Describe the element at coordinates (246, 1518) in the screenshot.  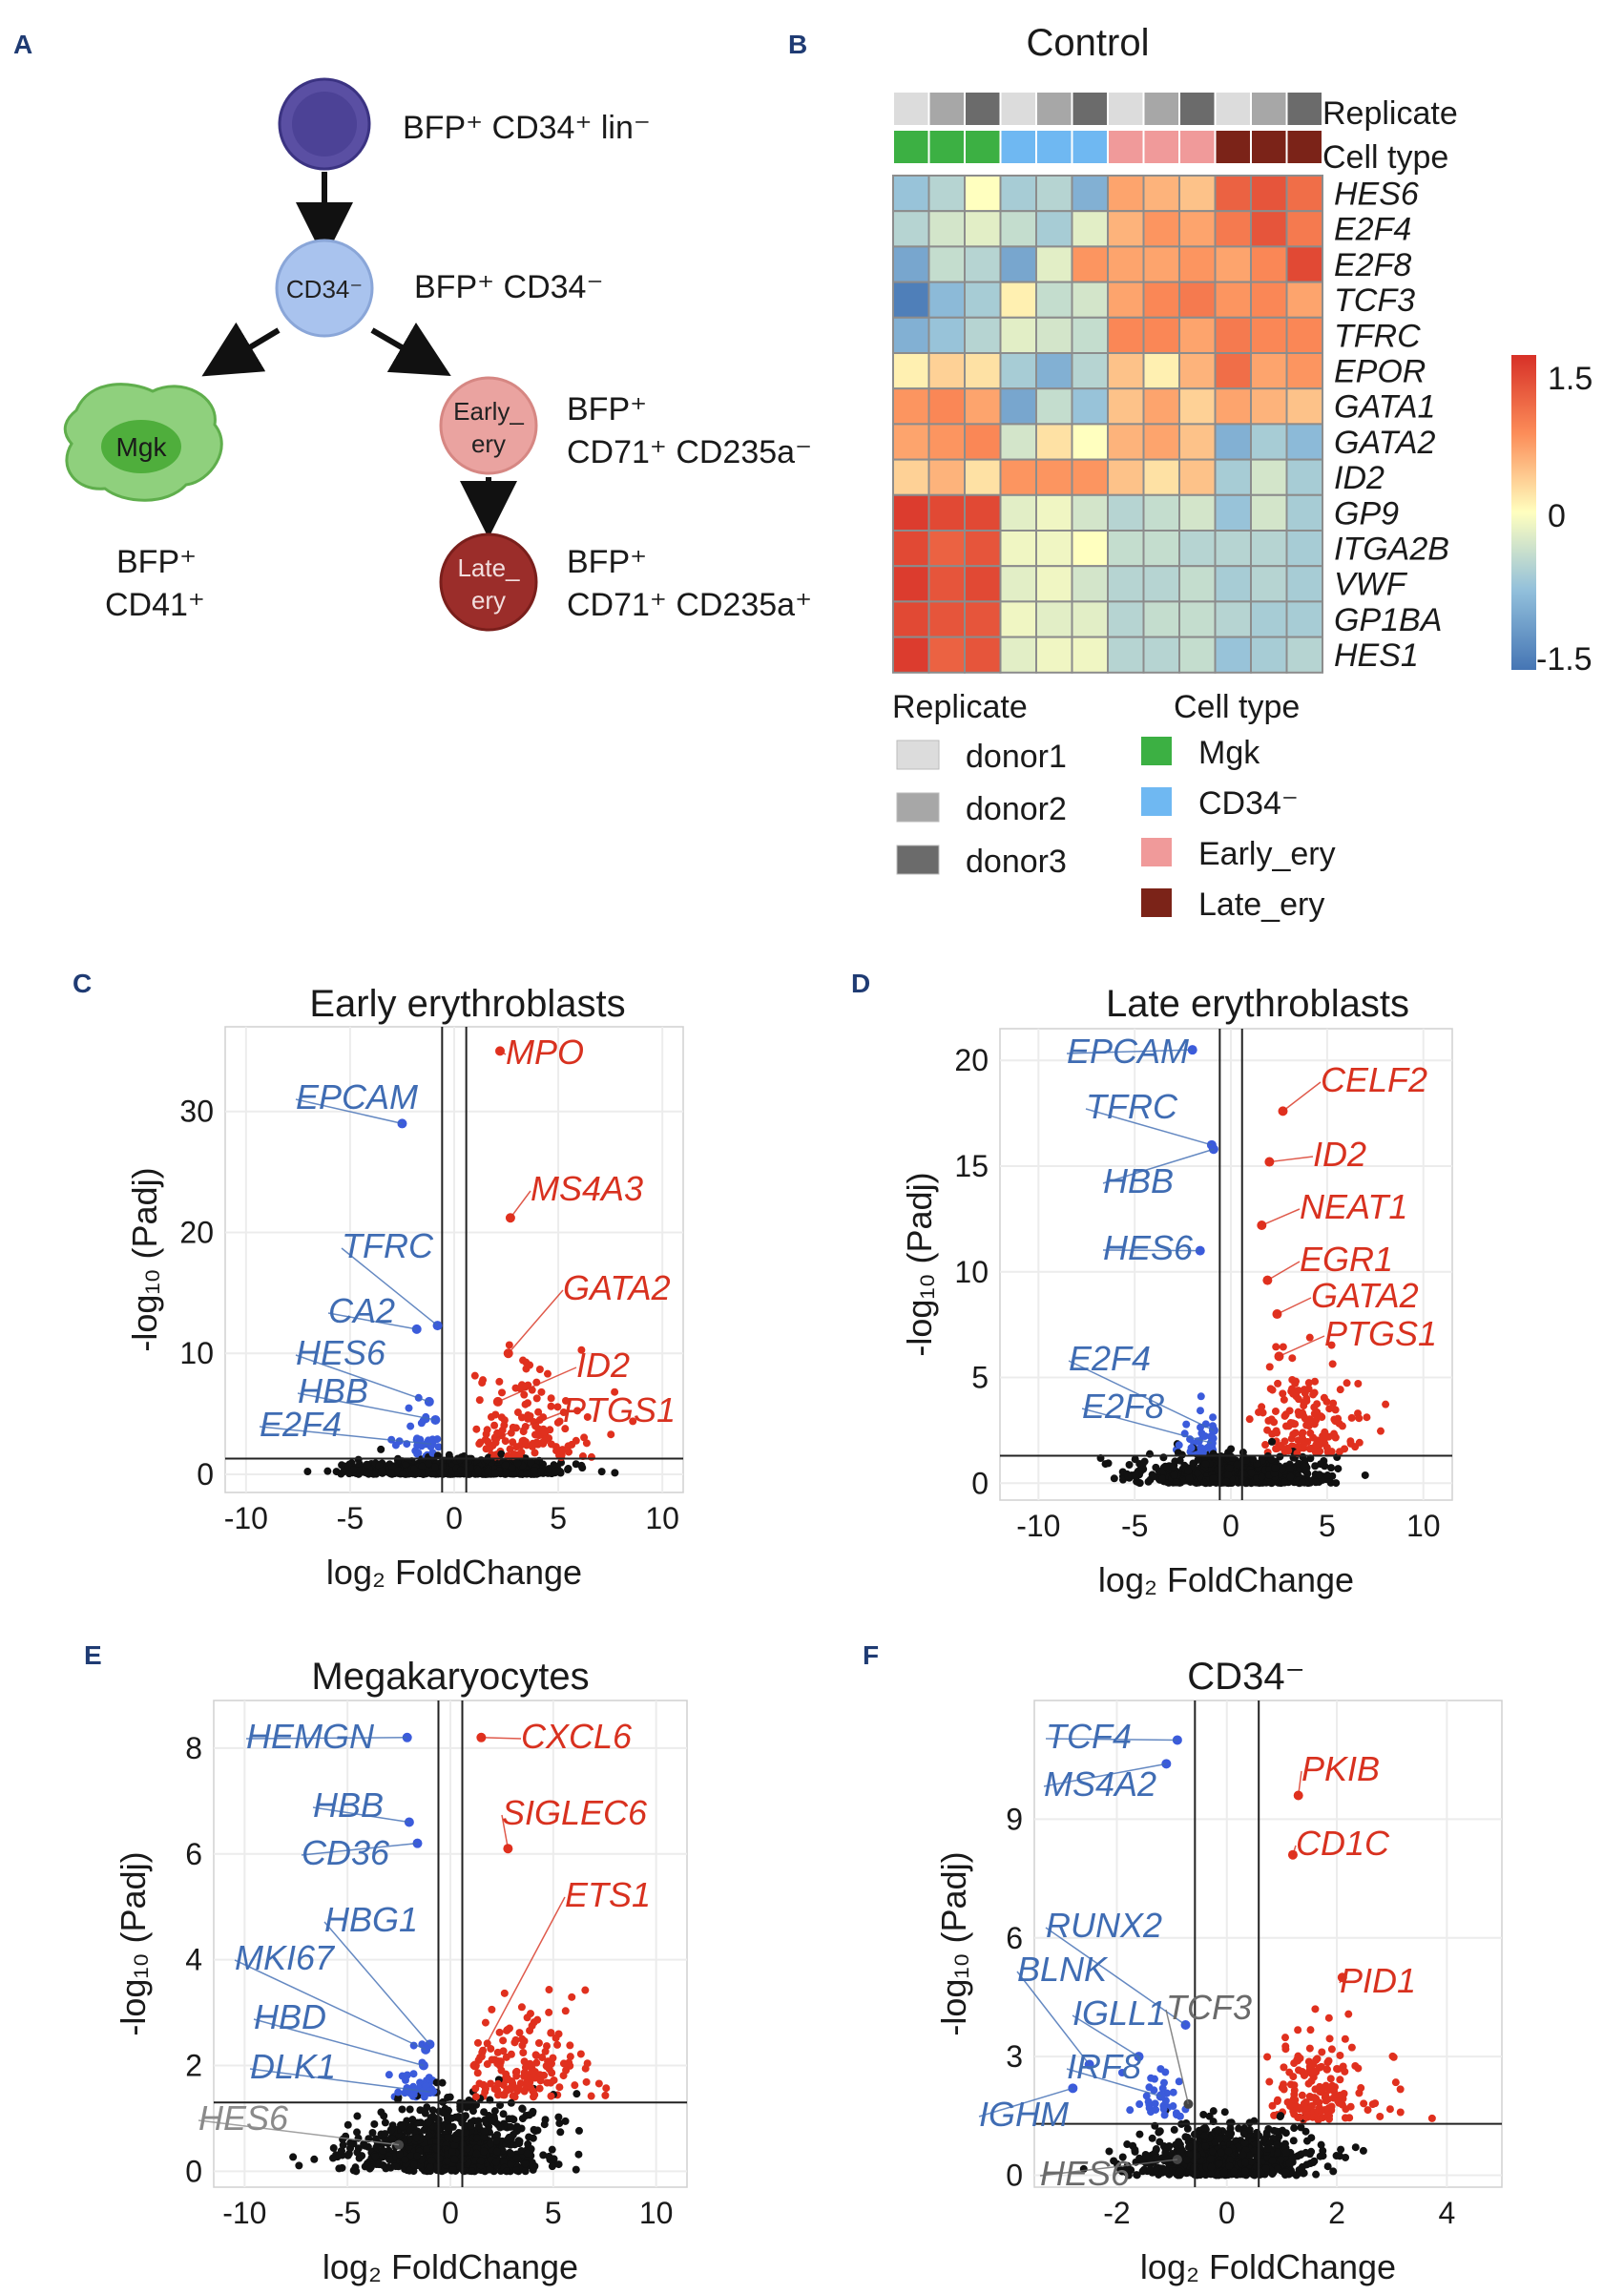
I see `x-tick-label: -10` at that location.